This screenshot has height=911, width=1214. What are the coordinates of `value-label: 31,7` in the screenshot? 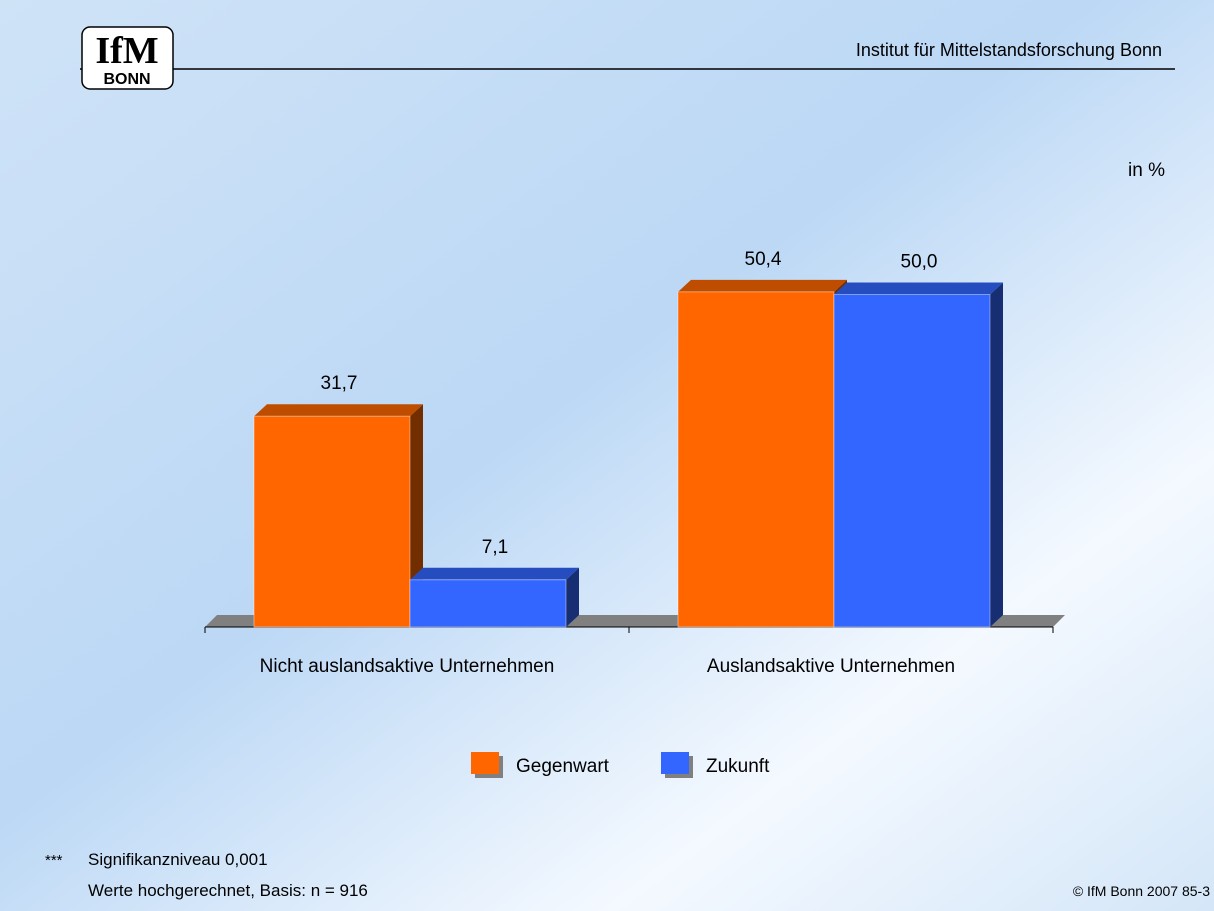 It's located at (339, 383).